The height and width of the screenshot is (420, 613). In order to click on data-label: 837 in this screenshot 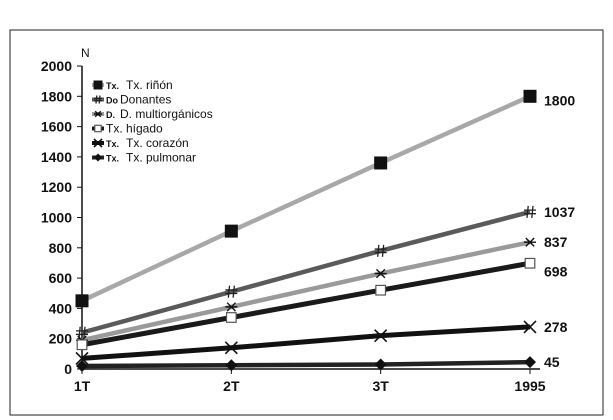, I will do `click(556, 242)`.